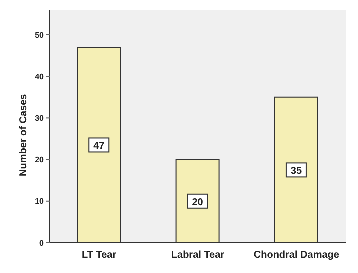 The width and height of the screenshot is (358, 273). Describe the element at coordinates (296, 172) in the screenshot. I see `data-label: 35` at that location.